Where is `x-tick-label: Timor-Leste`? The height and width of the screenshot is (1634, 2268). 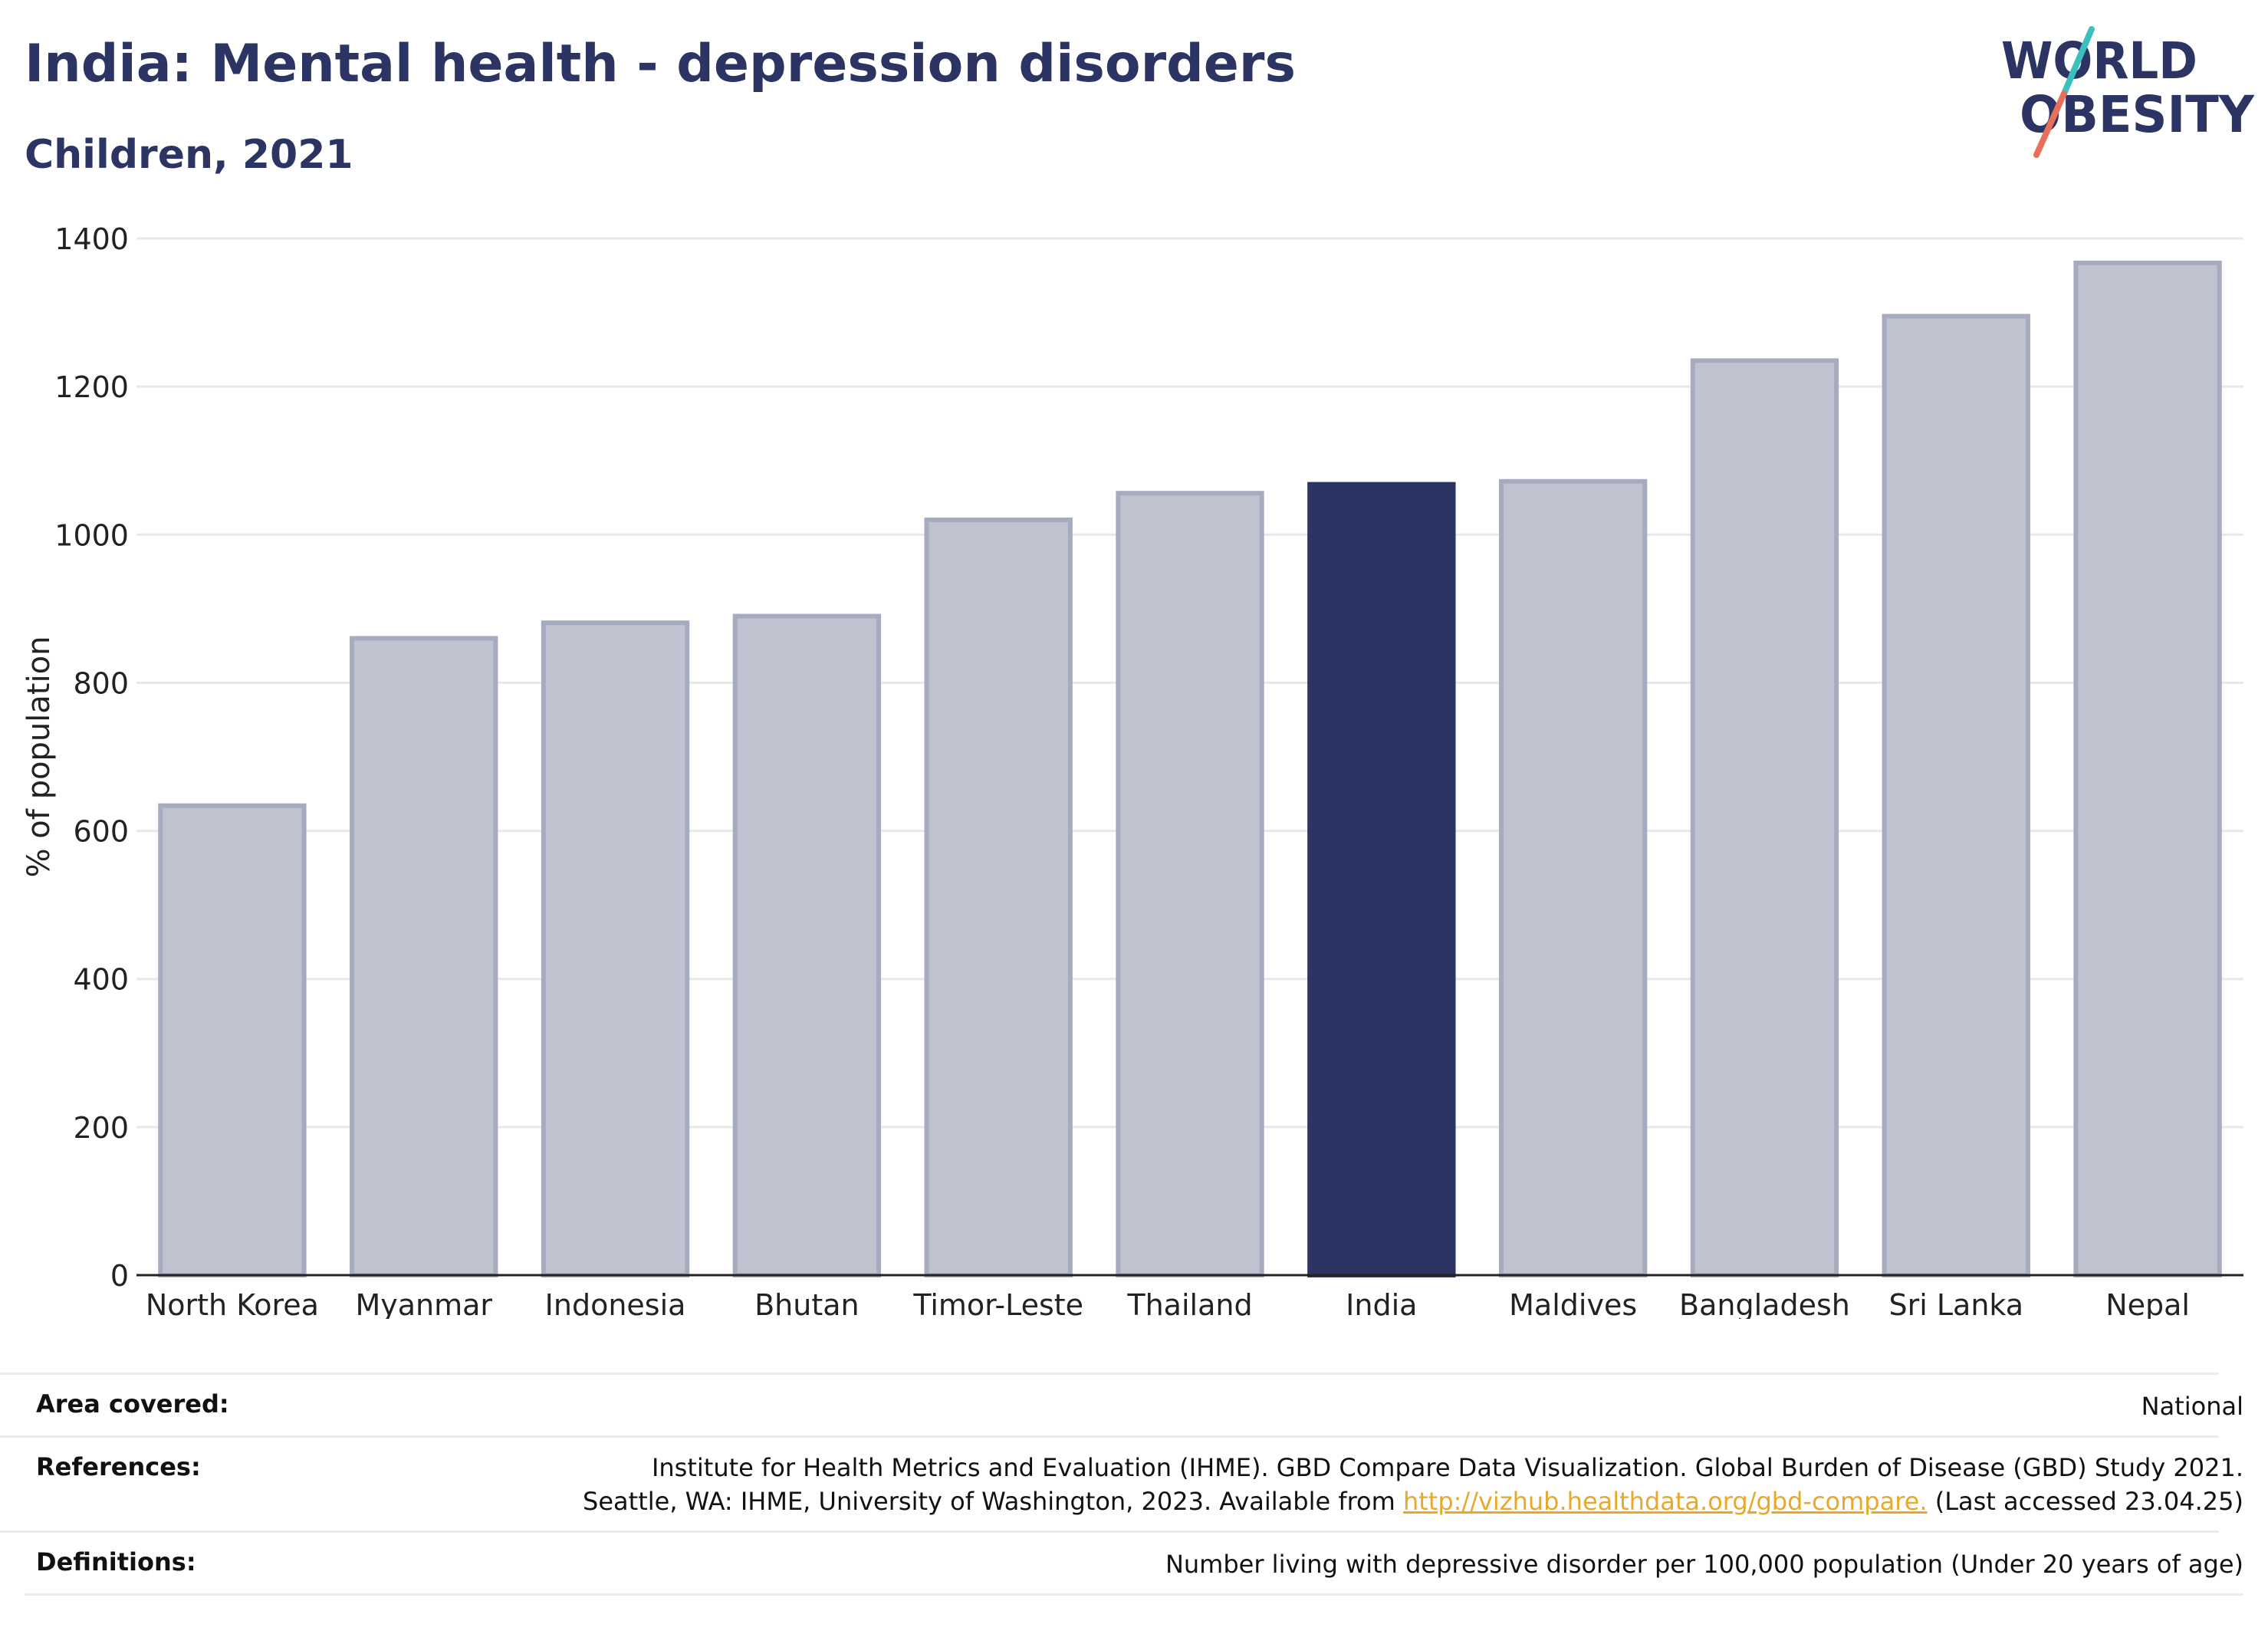
x-tick-label: Timor-Leste is located at coordinates (997, 1304).